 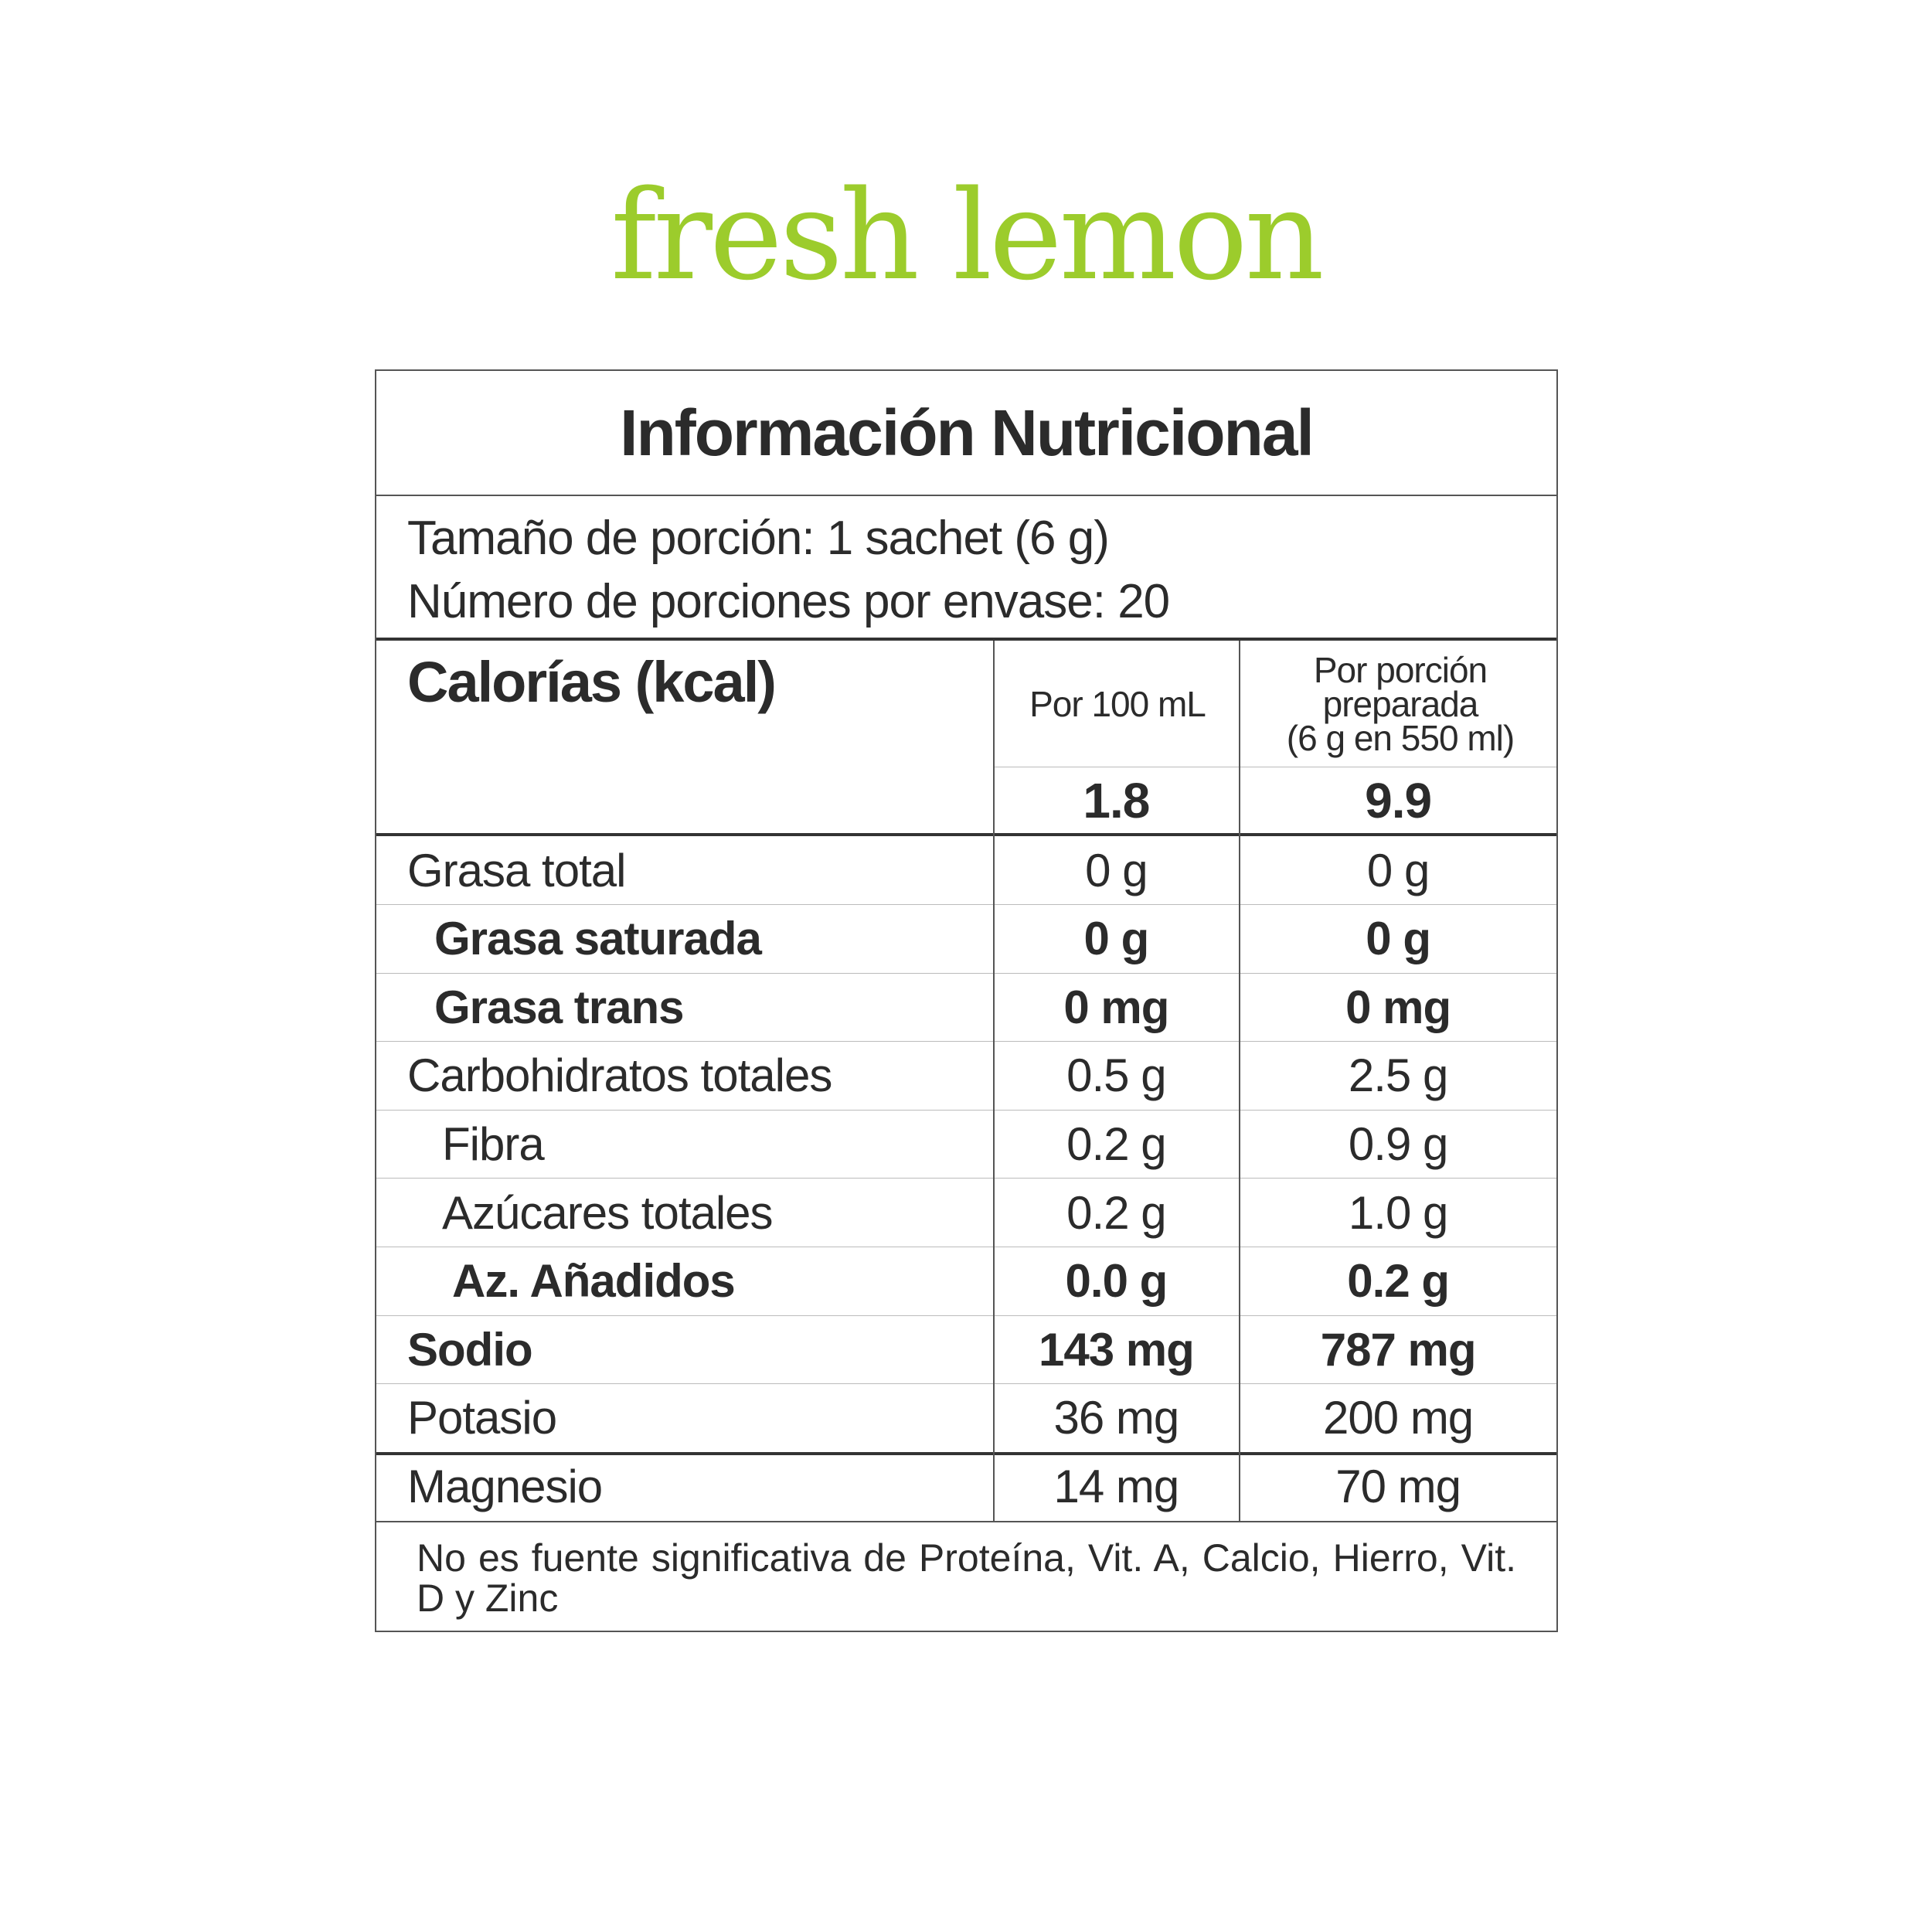 I want to click on serving-size: Tamaño de porción: 1 sachet (6 g), so click(x=759, y=539).